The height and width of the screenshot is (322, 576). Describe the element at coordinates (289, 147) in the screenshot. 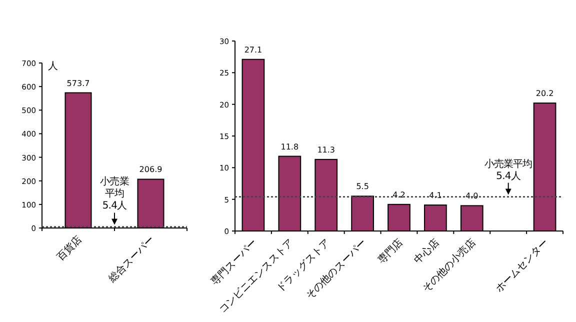

I see `data-label: 11.8` at that location.